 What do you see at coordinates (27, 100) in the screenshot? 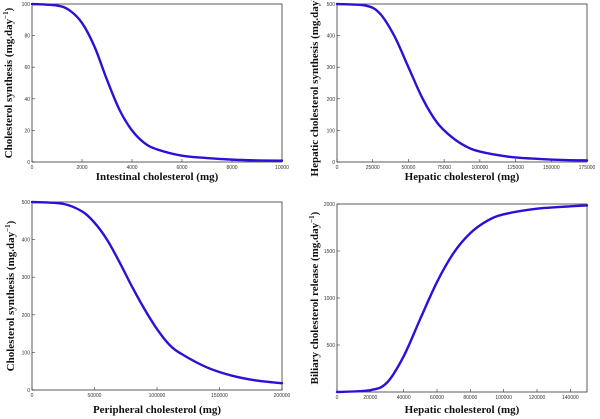
I see `y-tick-label: 40` at bounding box center [27, 100].